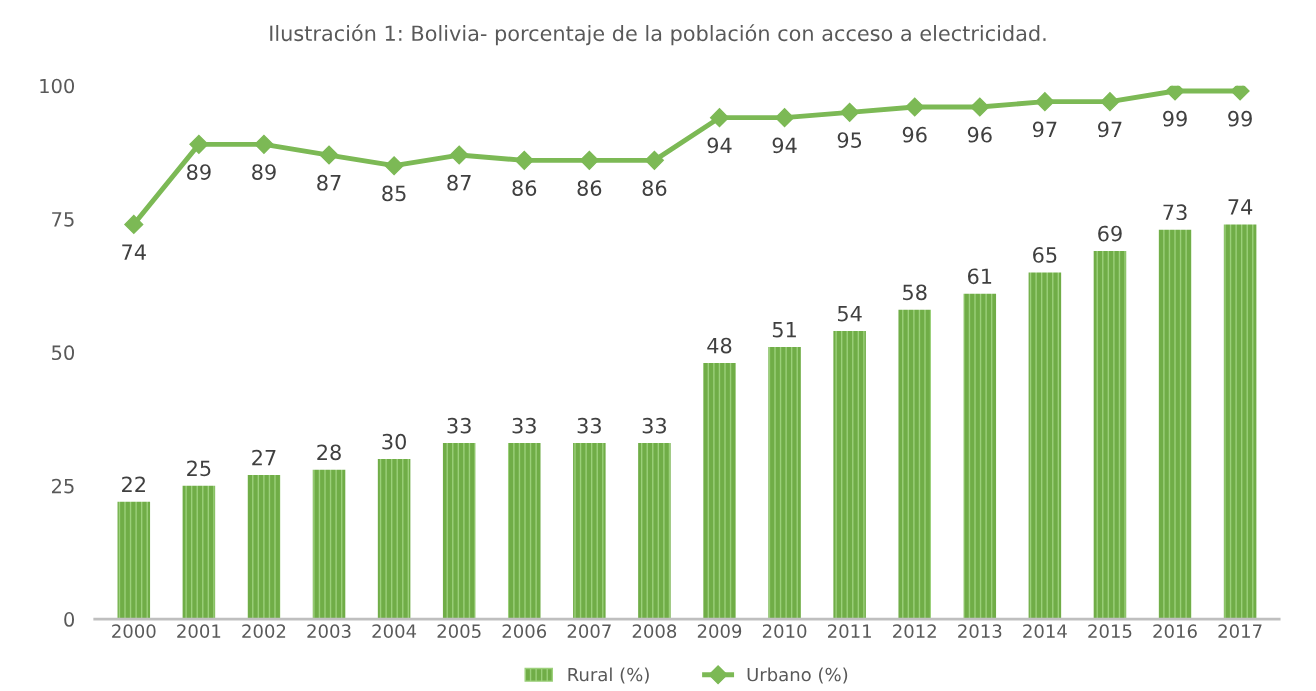 Image resolution: width=1316 pixels, height=691 pixels. I want to click on x-tick-label: 2006, so click(524, 631).